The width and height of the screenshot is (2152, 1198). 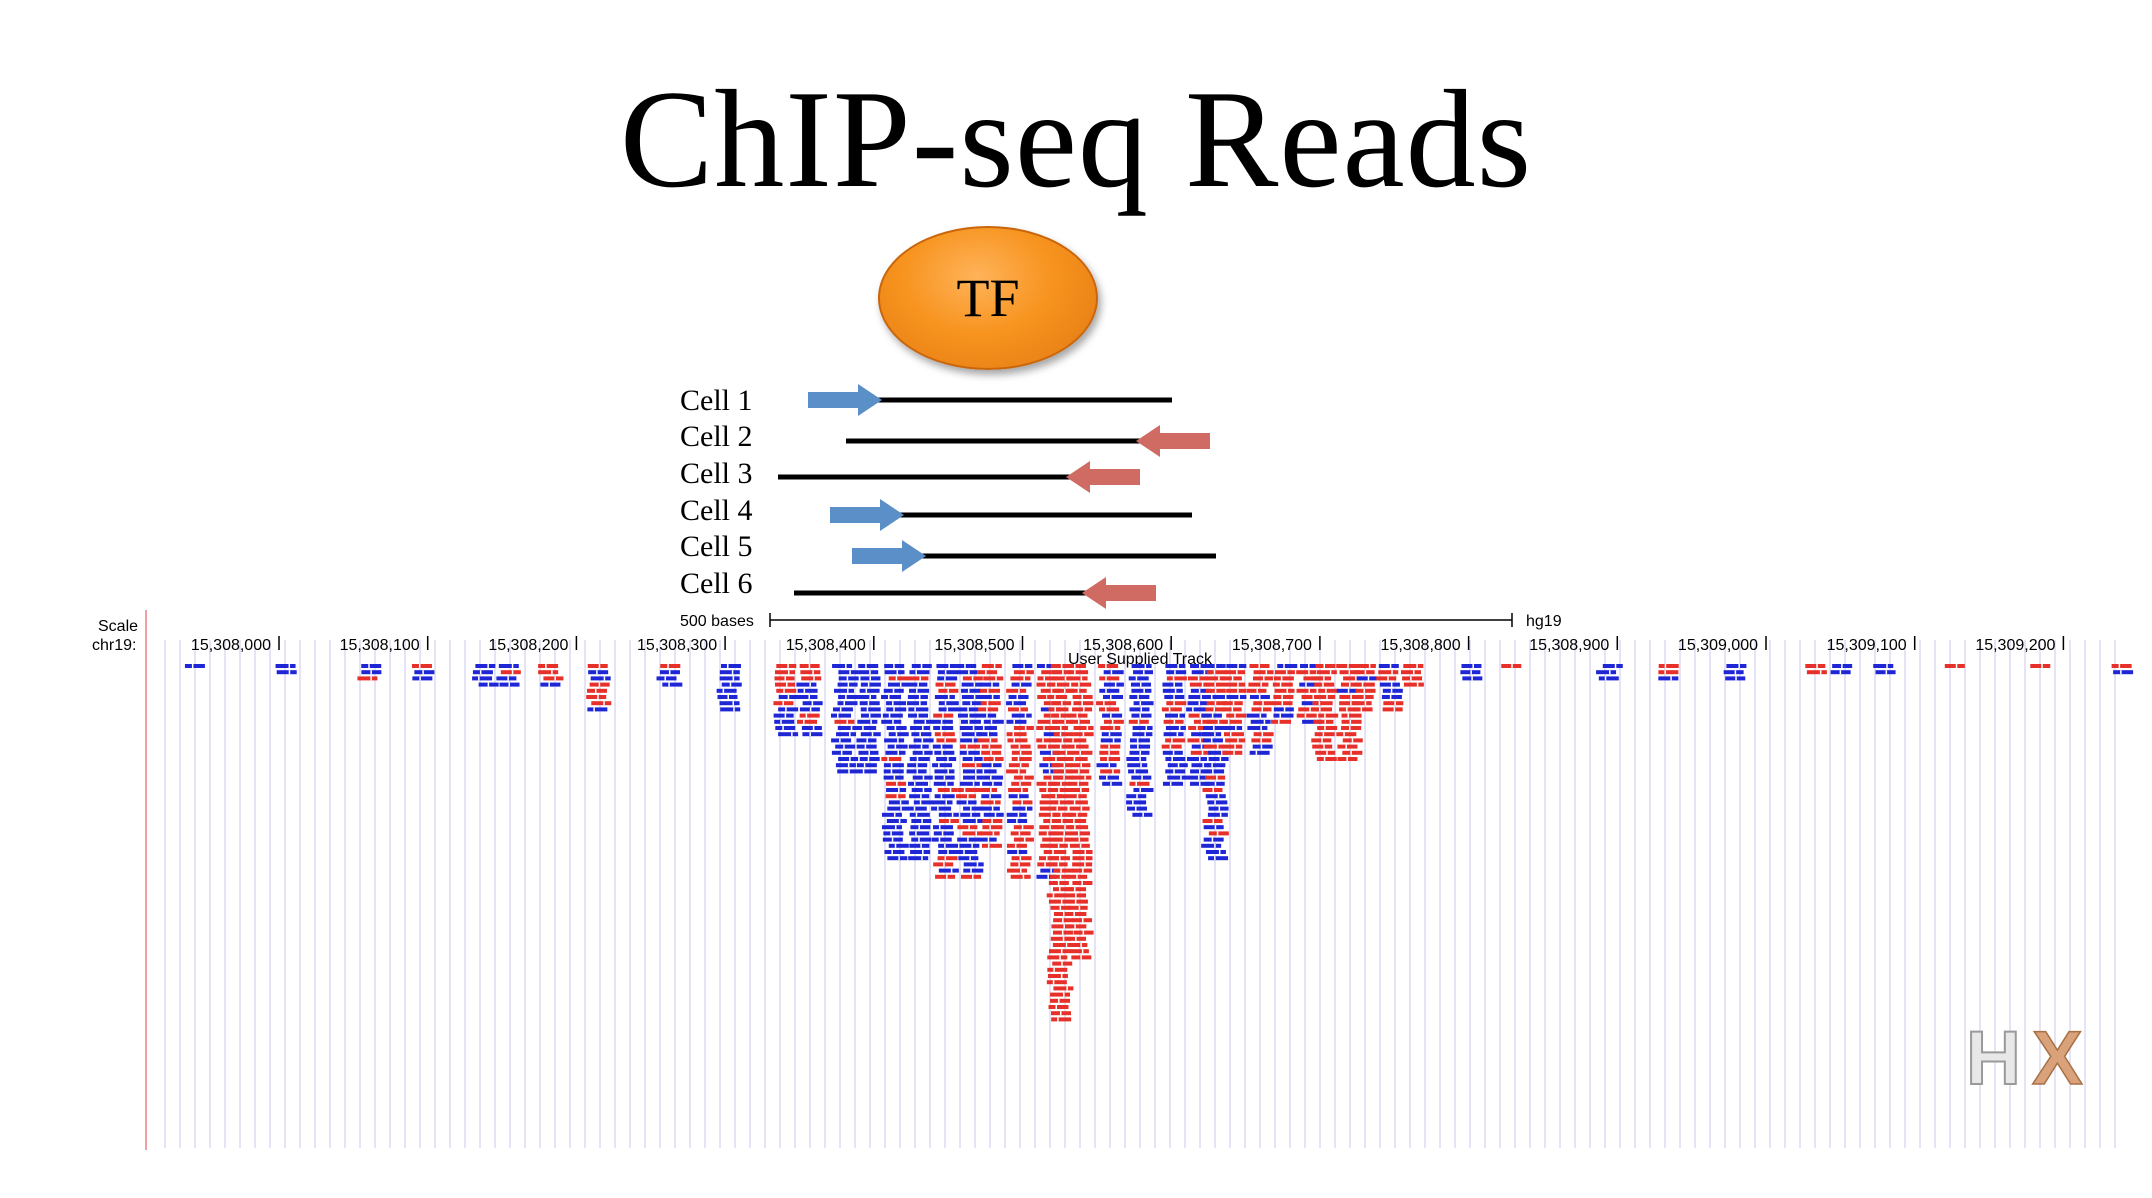 What do you see at coordinates (1011, 515) in the screenshot?
I see `cell-4-fragment` at bounding box center [1011, 515].